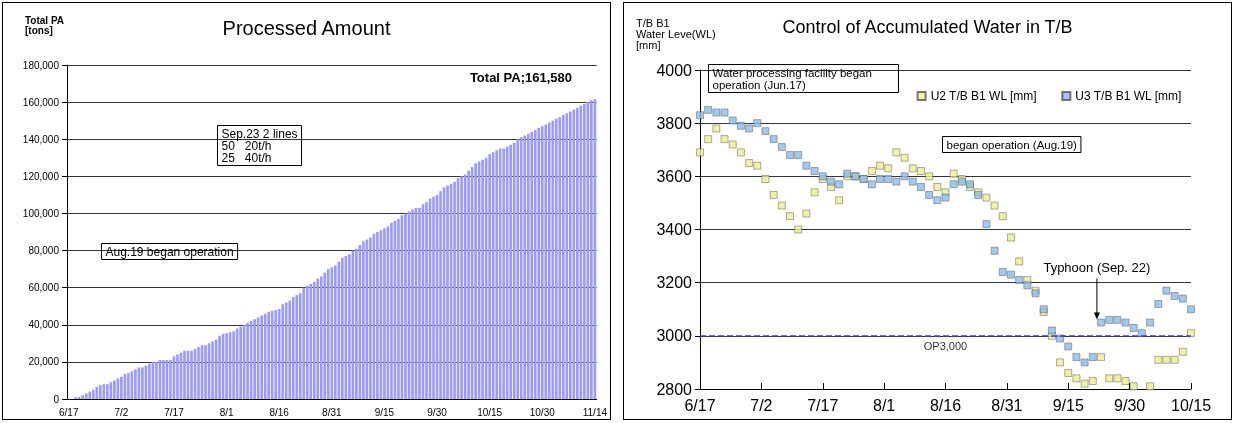 The width and height of the screenshot is (1234, 423). What do you see at coordinates (674, 70) in the screenshot?
I see `y-tick-label: 4000` at bounding box center [674, 70].